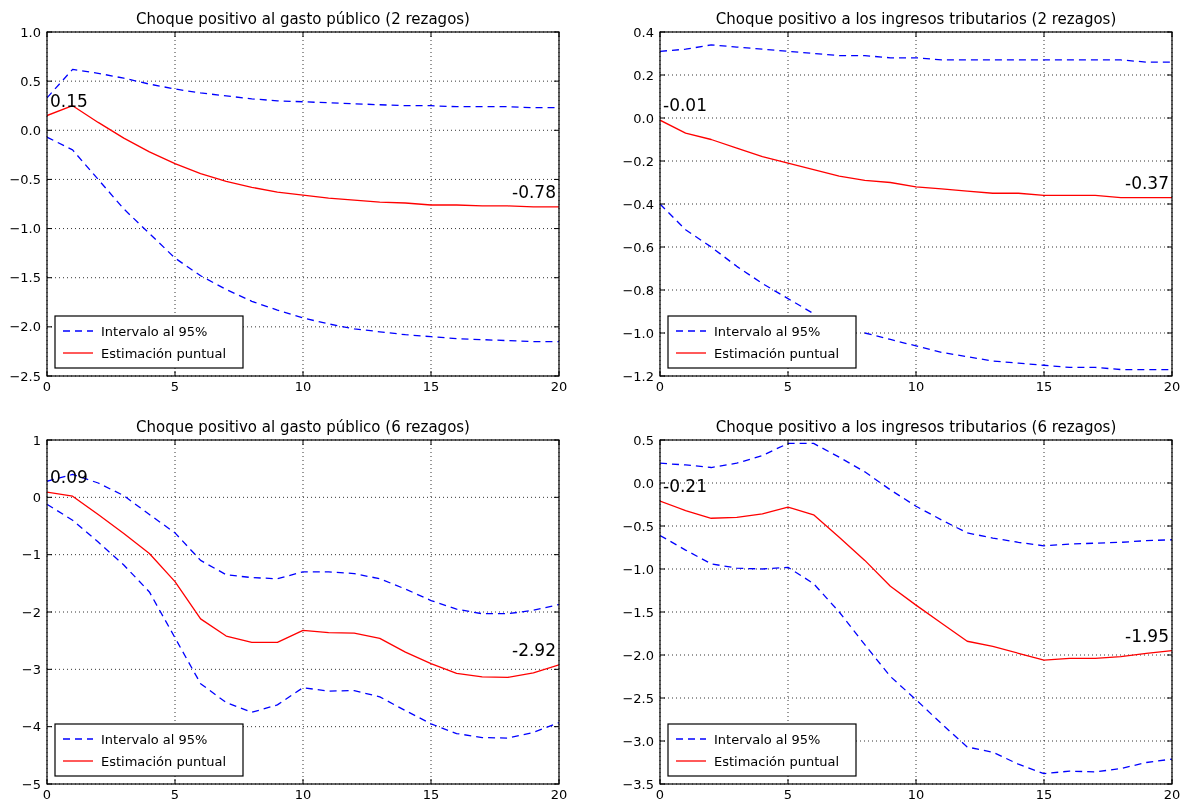 This screenshot has height=802, width=1182. I want to click on annotation: 0.15, so click(69, 100).